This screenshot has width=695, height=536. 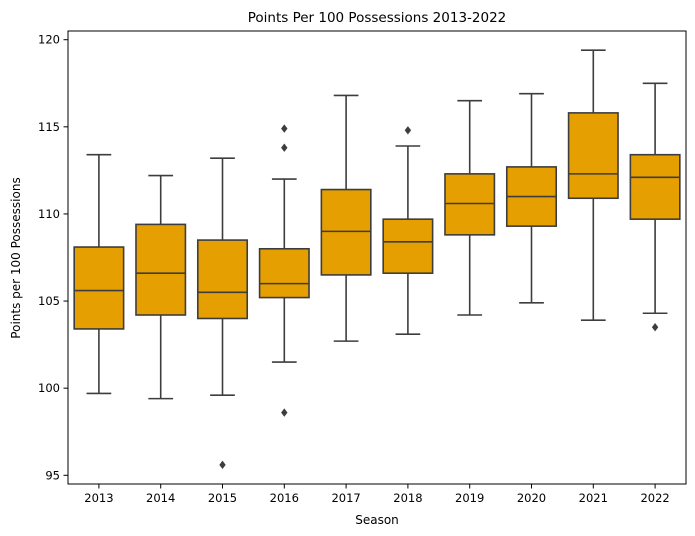 I want to click on box-2019, so click(x=470, y=207).